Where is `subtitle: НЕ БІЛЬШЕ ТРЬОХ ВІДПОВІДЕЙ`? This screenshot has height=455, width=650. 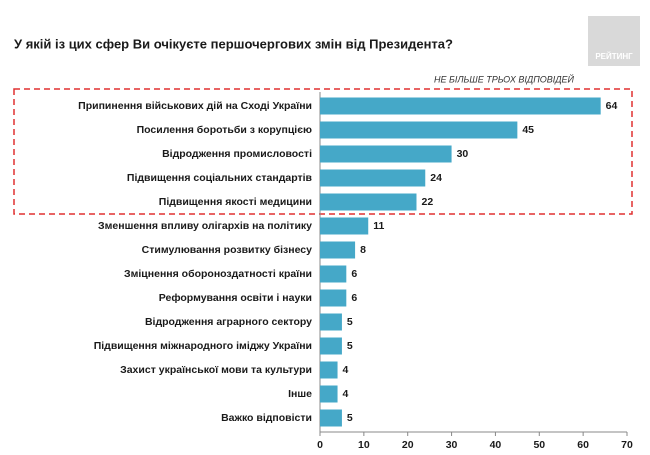
subtitle: НЕ БІЛЬШЕ ТРЬОХ ВІДПОВІДЕЙ is located at coordinates (504, 78).